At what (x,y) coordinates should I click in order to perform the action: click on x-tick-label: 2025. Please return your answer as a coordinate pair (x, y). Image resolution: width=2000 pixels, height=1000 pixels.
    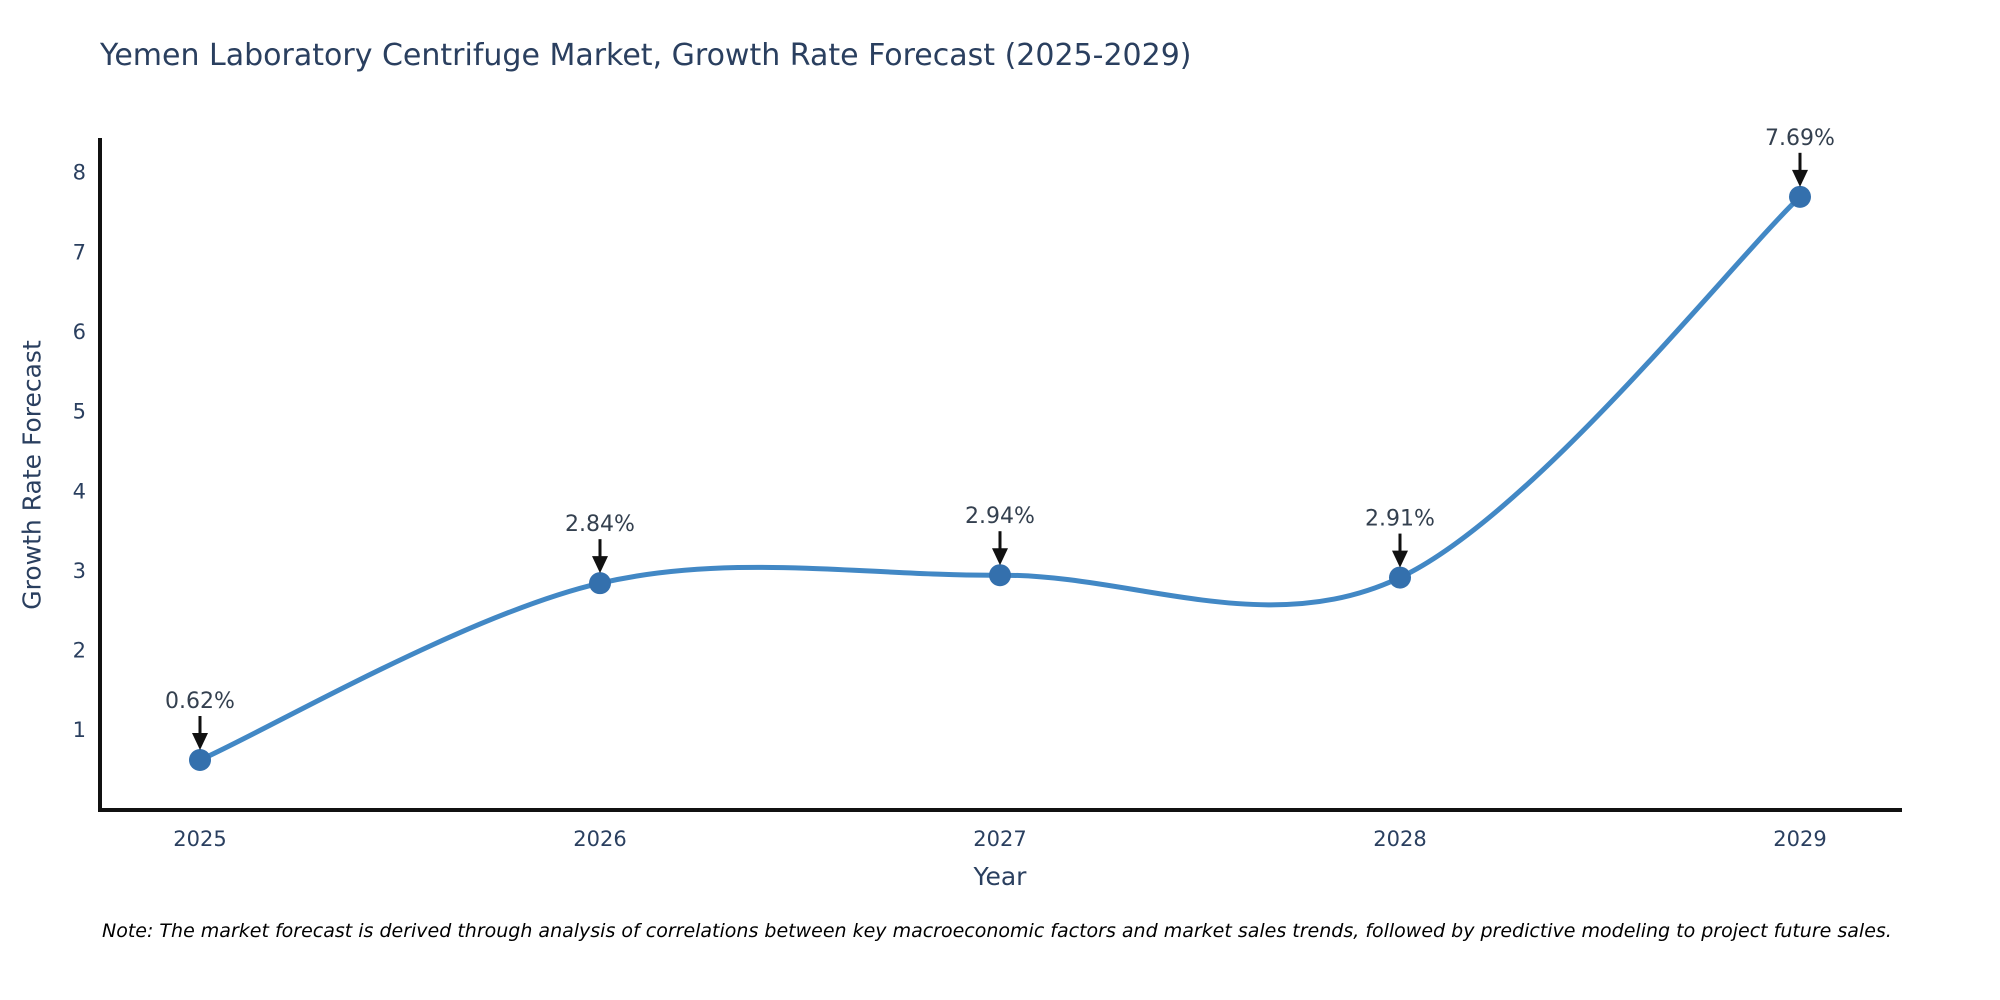
    Looking at the image, I should click on (199, 839).